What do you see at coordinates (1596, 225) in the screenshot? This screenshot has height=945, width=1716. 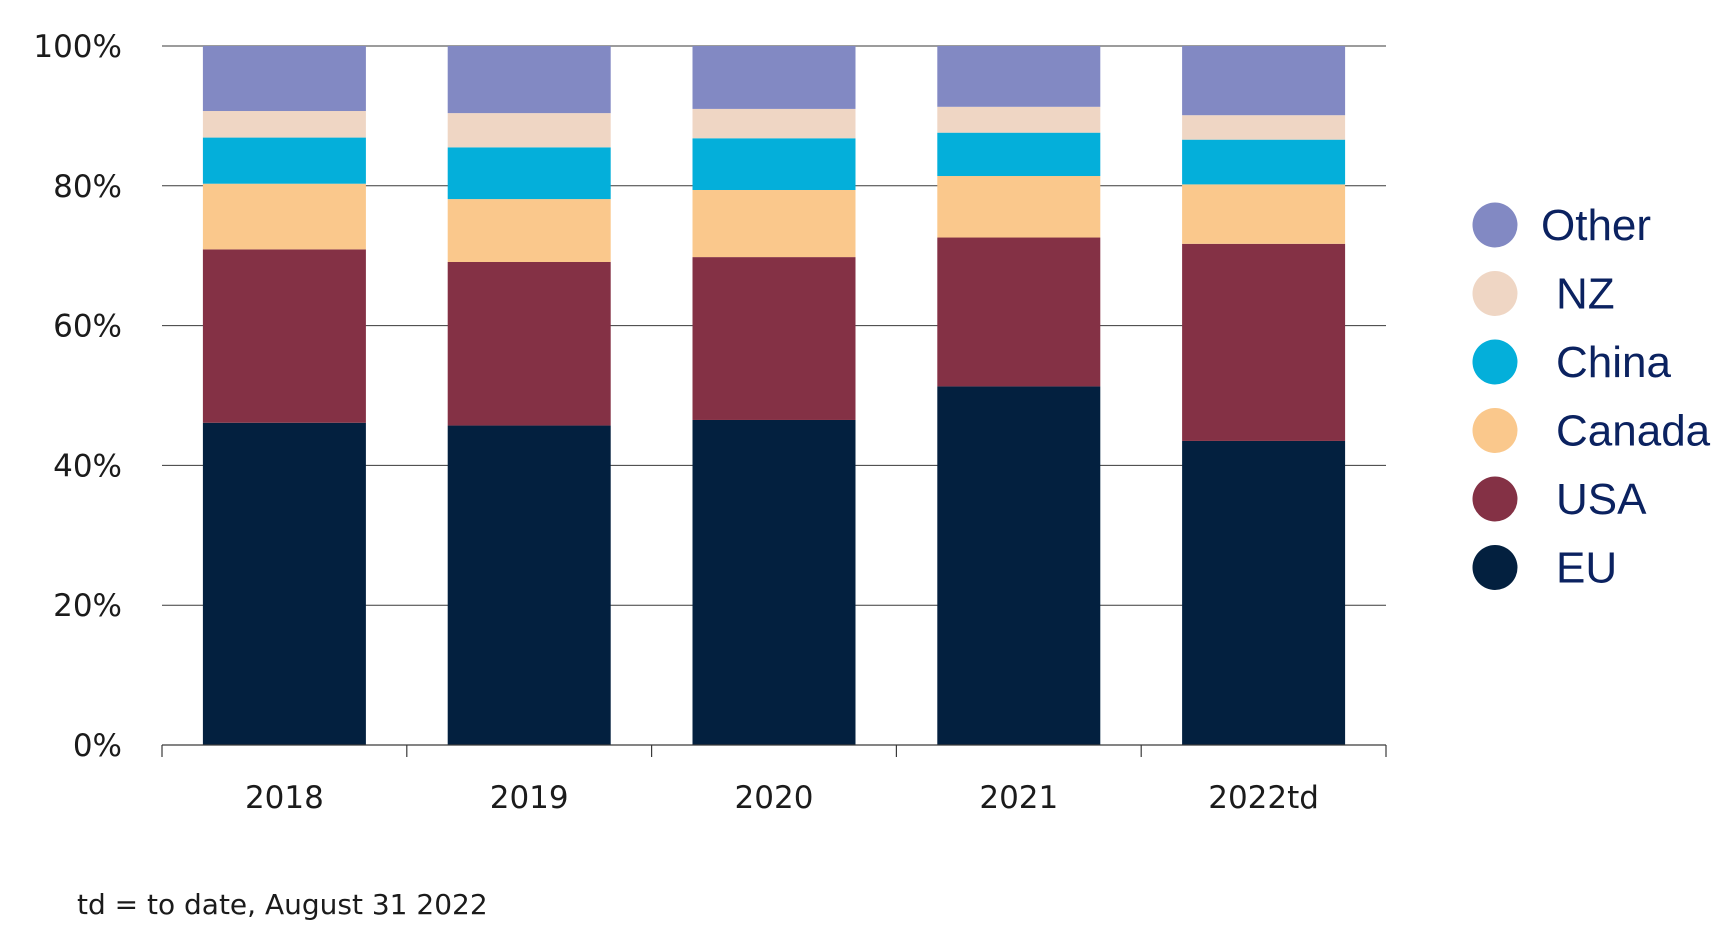 I see `legend-label-other: Other` at bounding box center [1596, 225].